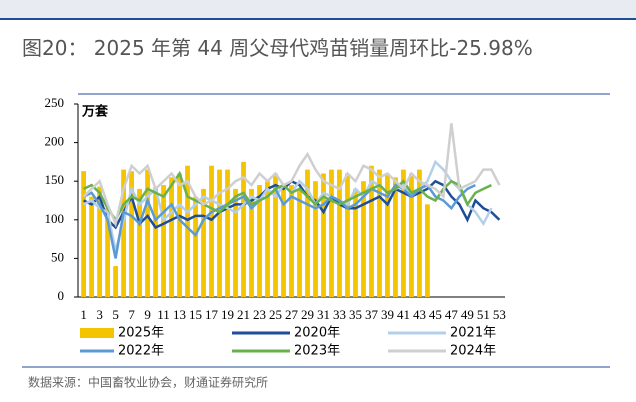 The width and height of the screenshot is (636, 402). What do you see at coordinates (372, 314) in the screenshot?
I see `x-tick-label: 37` at bounding box center [372, 314].